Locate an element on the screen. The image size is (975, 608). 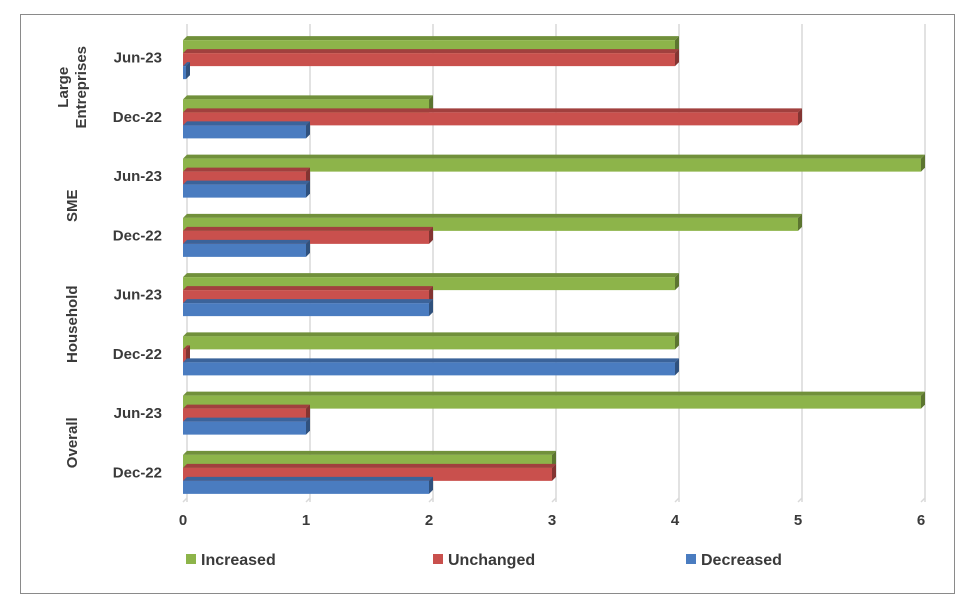
x-tick-label: 6 is located at coordinates (921, 520).